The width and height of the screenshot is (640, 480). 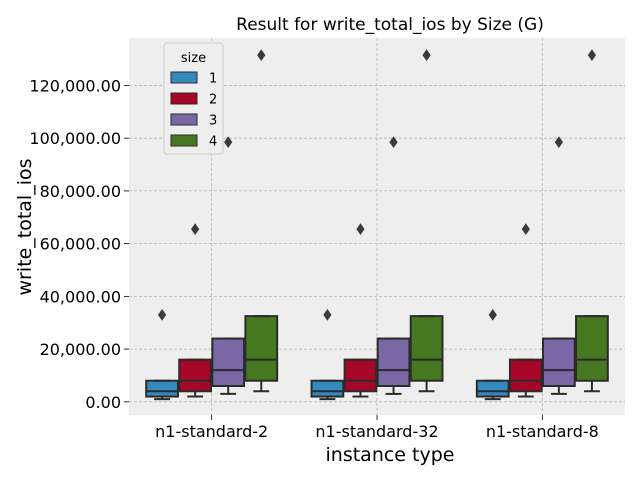 I want to click on legend-items: 1 2 3 4, so click(x=193, y=110).